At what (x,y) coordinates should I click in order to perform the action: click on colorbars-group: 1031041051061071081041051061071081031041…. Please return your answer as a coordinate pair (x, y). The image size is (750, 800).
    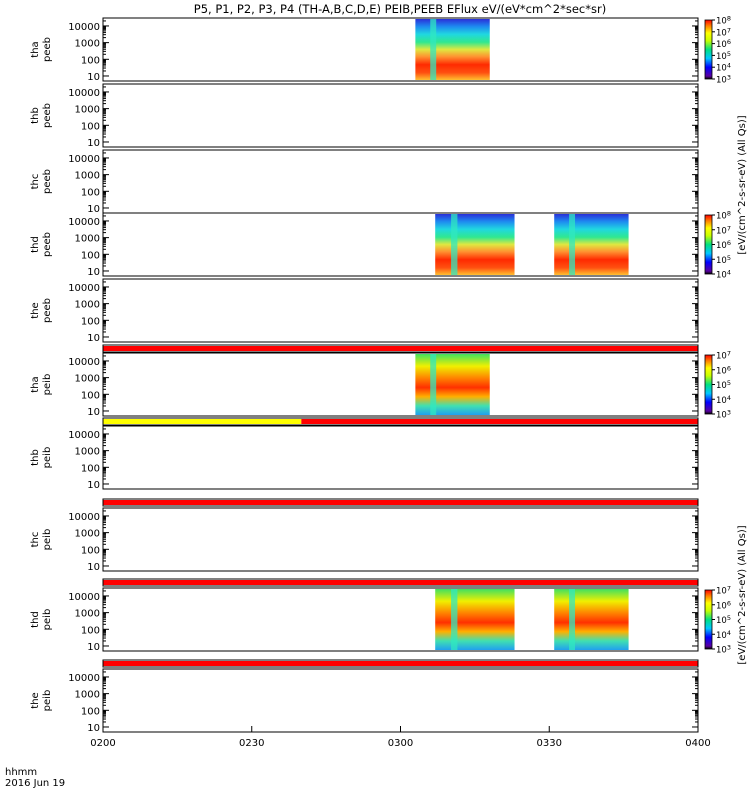
    Looking at the image, I should click on (717, 335).